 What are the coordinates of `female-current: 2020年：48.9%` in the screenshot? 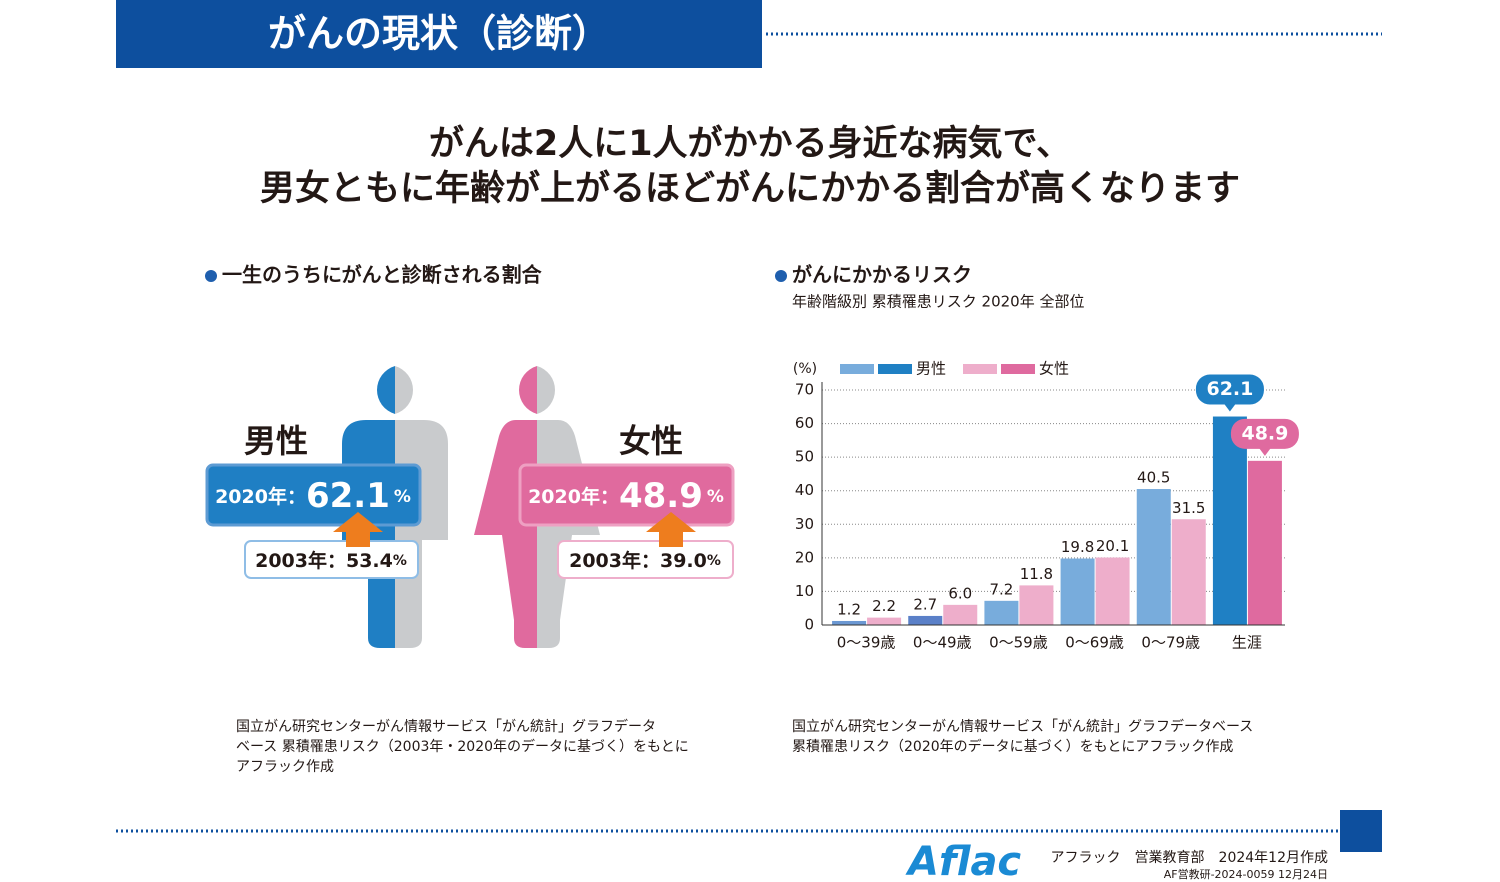 It's located at (626, 496).